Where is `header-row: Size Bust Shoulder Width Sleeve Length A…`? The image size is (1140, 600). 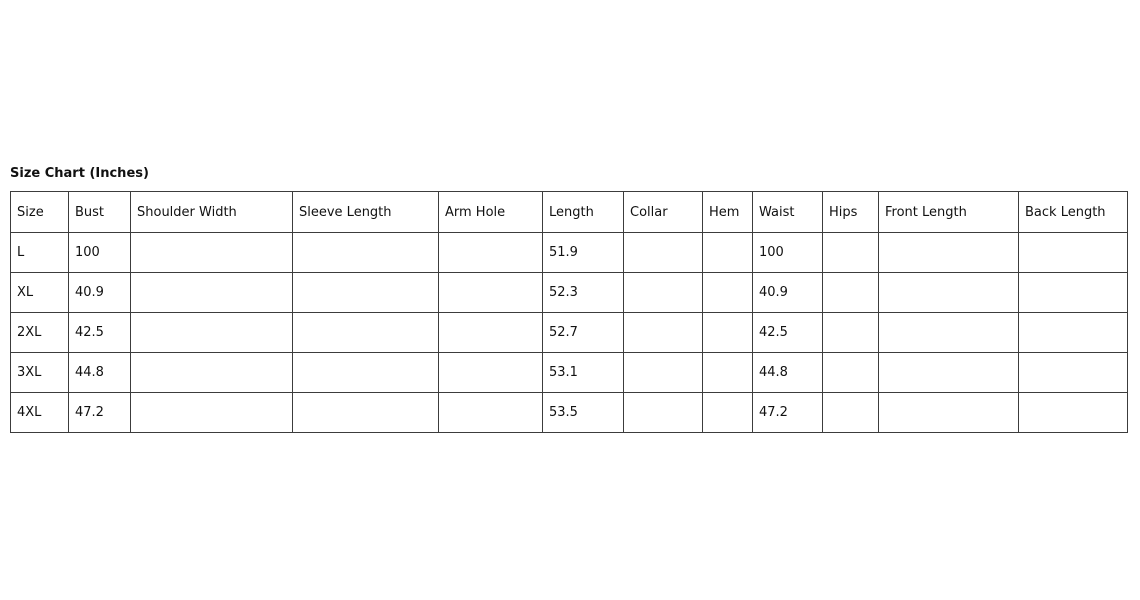 header-row: Size Bust Shoulder Width Sleeve Length A… is located at coordinates (569, 212).